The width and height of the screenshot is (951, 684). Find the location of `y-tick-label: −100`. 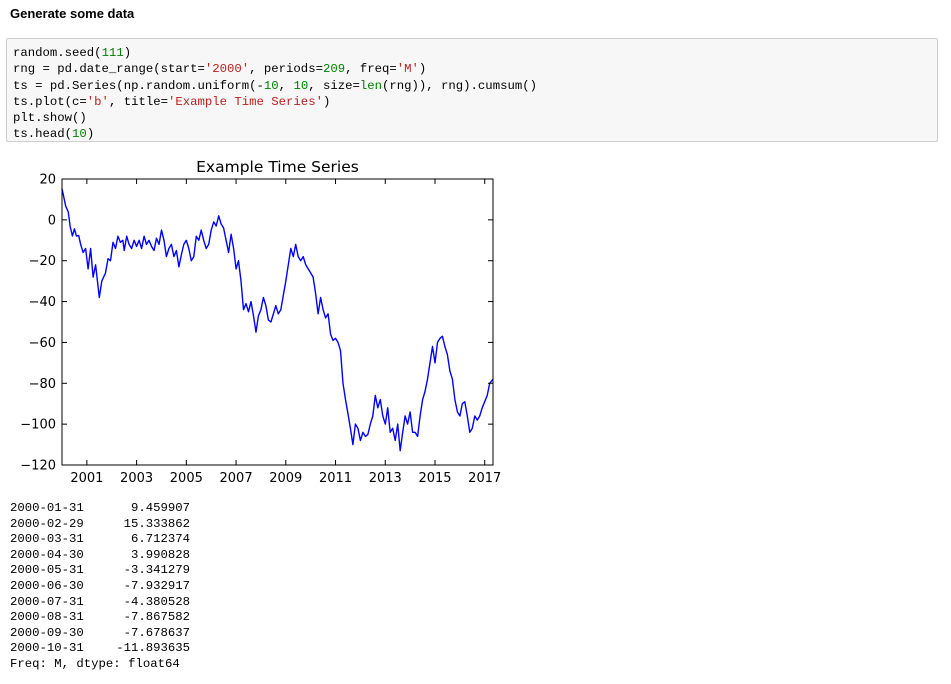

y-tick-label: −100 is located at coordinates (38, 425).